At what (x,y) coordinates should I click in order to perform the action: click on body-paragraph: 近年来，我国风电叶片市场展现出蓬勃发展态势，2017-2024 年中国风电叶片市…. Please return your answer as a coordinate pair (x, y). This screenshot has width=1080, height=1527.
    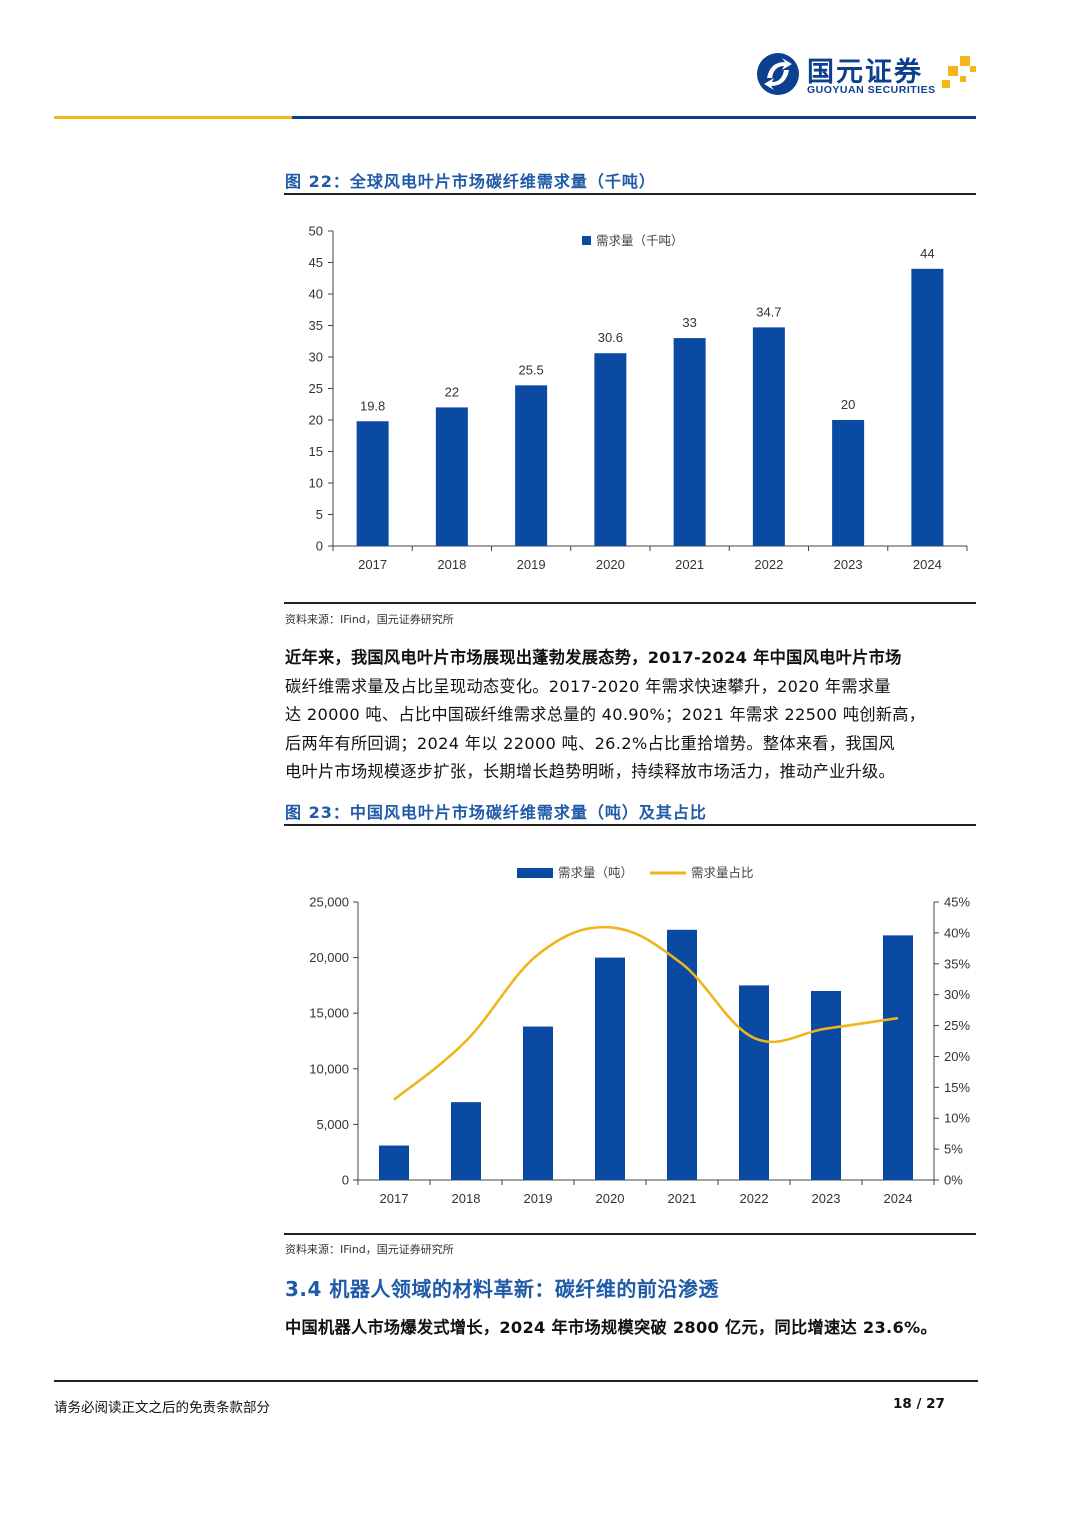
    Looking at the image, I should click on (632, 715).